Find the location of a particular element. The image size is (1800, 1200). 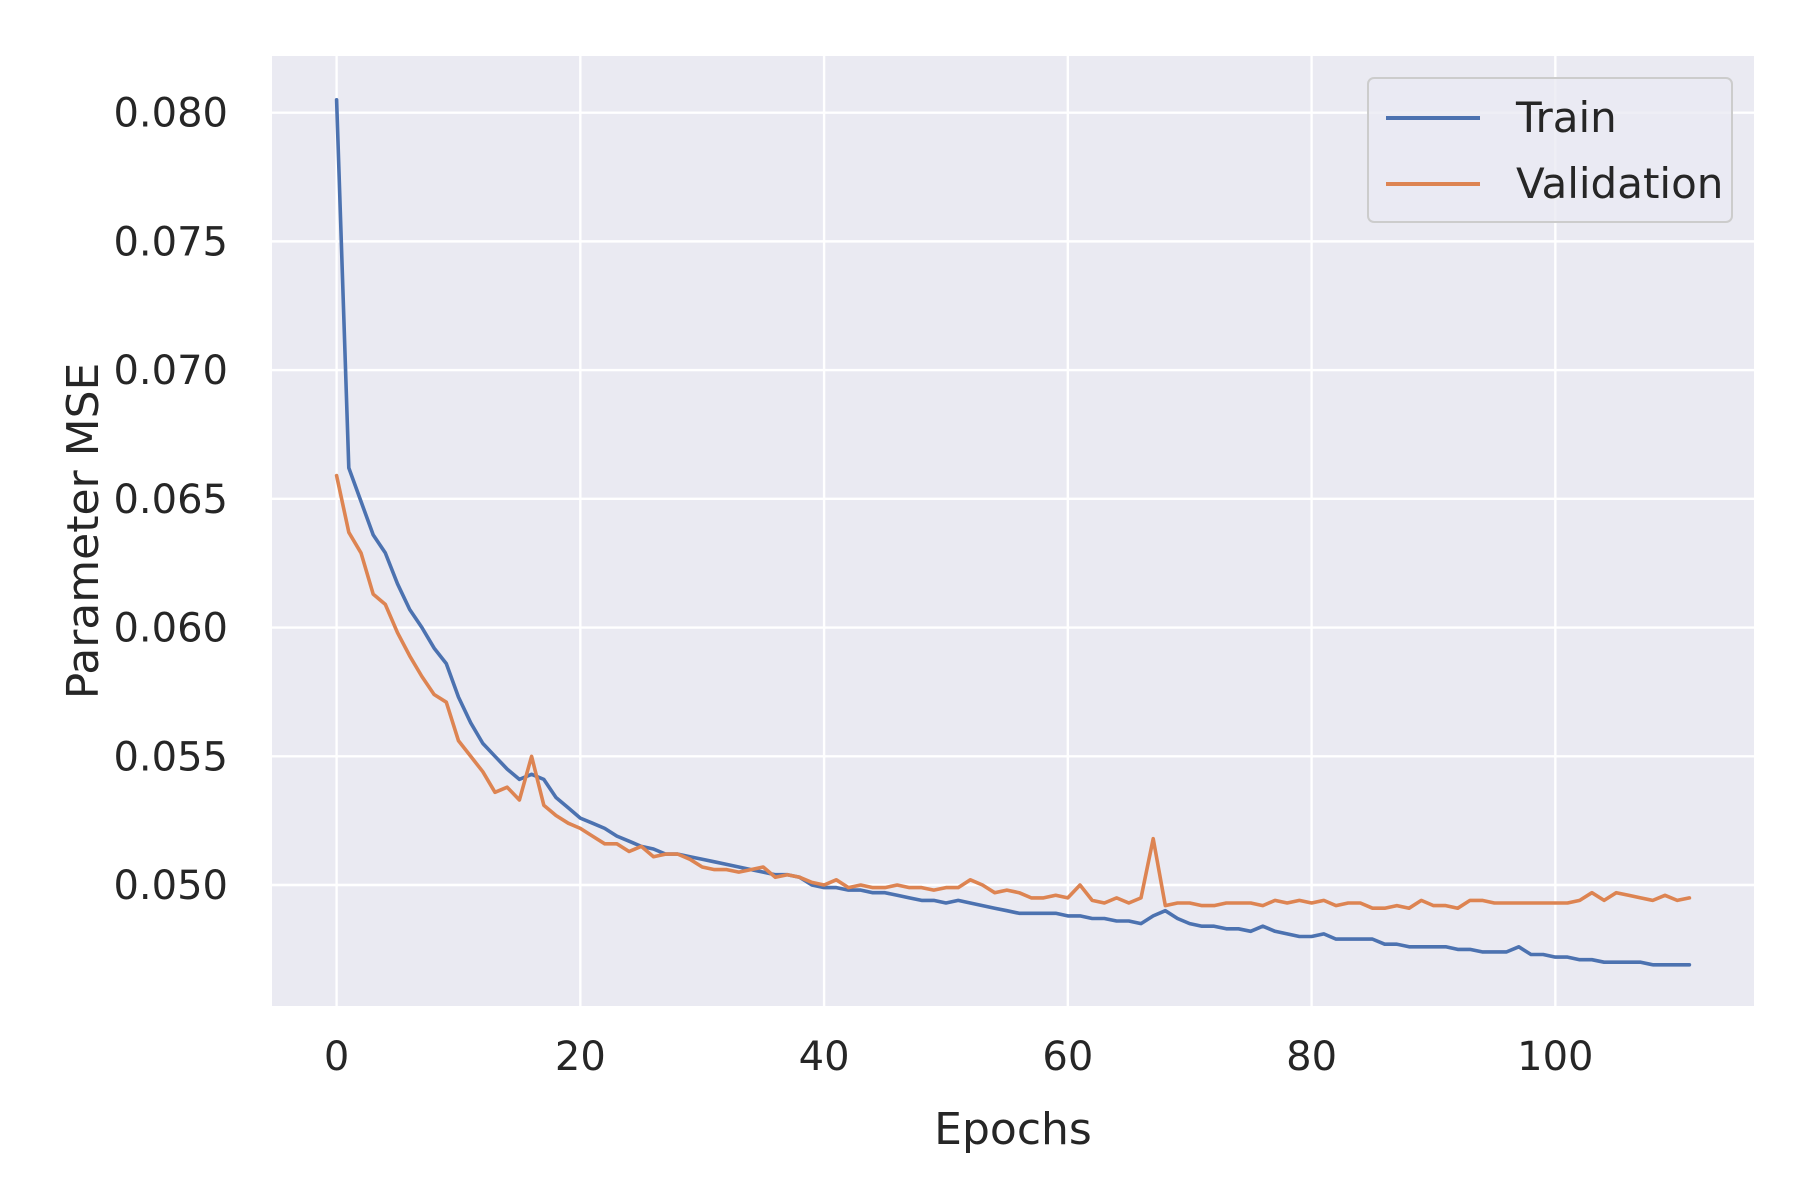

y-tick-label: 0.060 is located at coordinates (170, 629).